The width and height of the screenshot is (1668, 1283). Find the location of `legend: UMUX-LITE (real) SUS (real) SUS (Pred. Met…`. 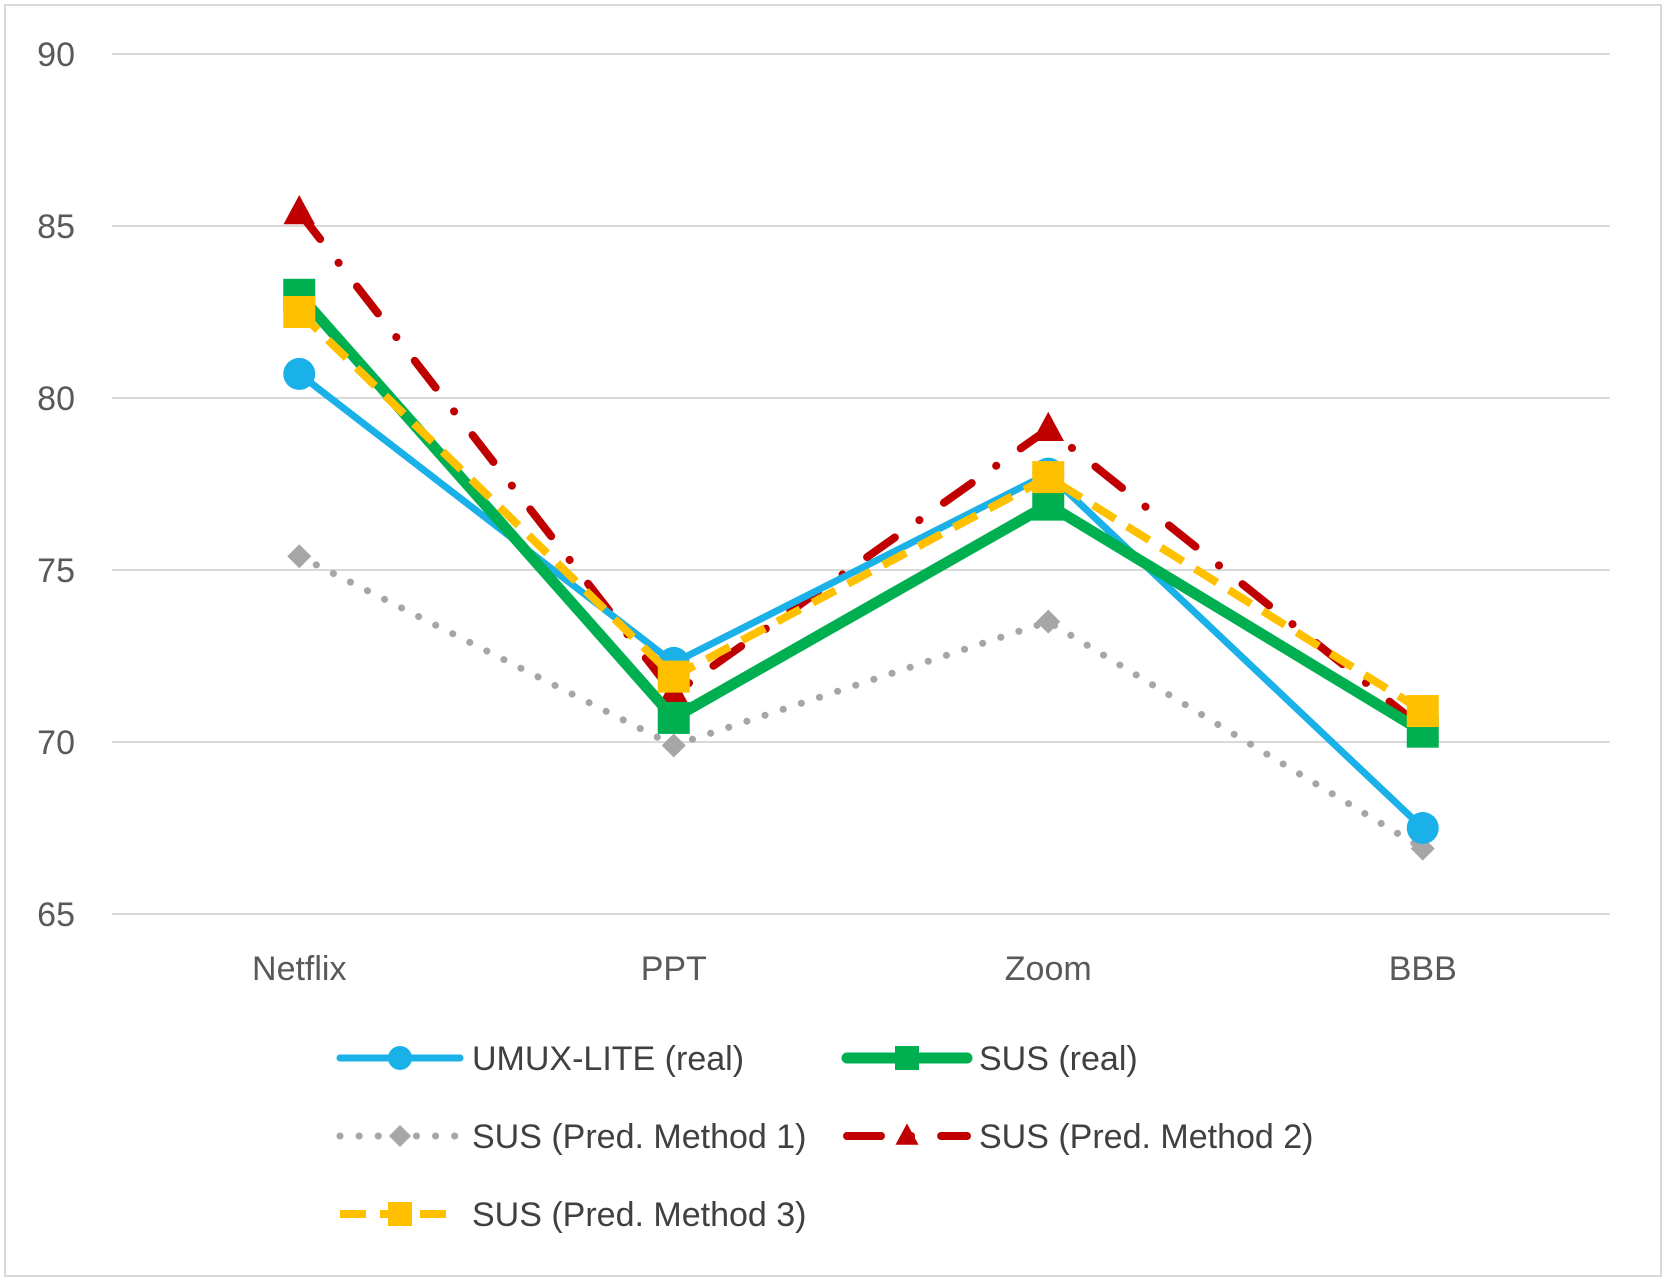

legend: UMUX-LITE (real) SUS (real) SUS (Pred. Met… is located at coordinates (824, 1137).